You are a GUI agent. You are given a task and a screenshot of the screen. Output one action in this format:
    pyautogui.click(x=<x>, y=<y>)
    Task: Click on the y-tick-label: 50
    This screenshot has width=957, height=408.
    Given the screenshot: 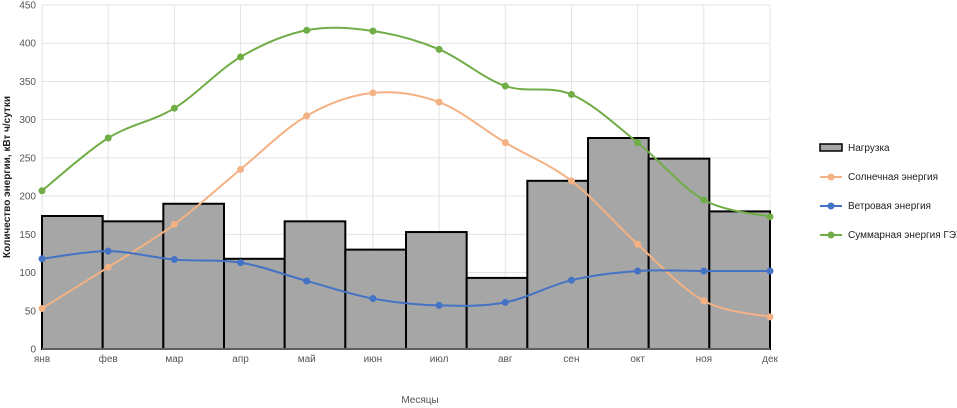 What is the action you would take?
    pyautogui.click(x=31, y=311)
    